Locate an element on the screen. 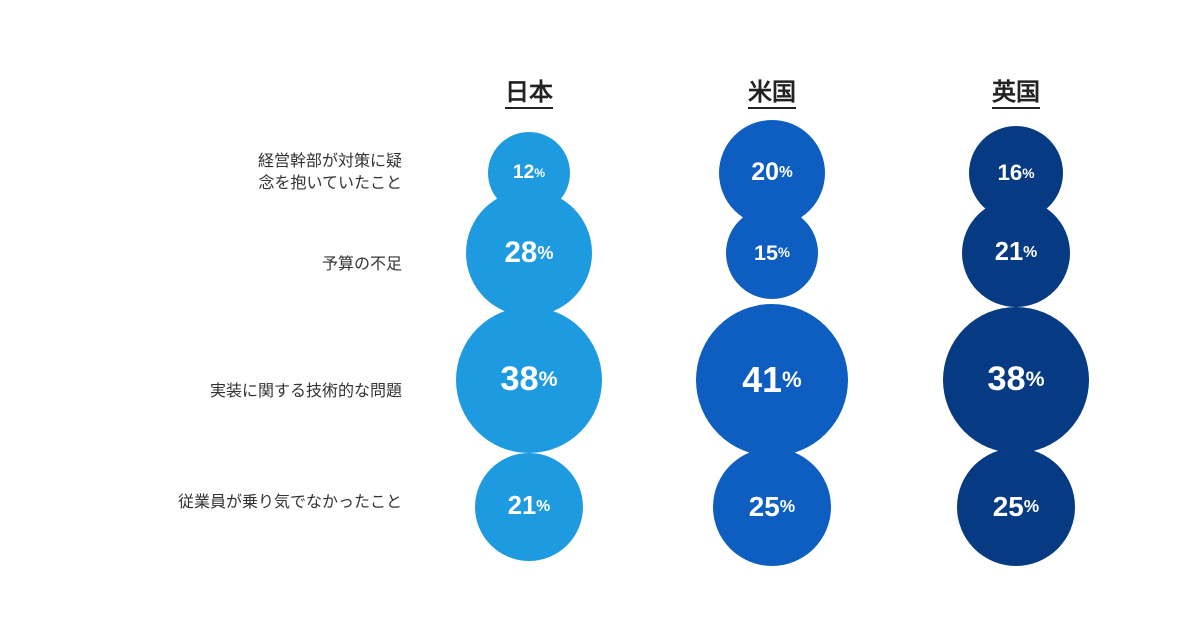 The height and width of the screenshot is (620, 1200). column-header-text: 日本 is located at coordinates (529, 94).